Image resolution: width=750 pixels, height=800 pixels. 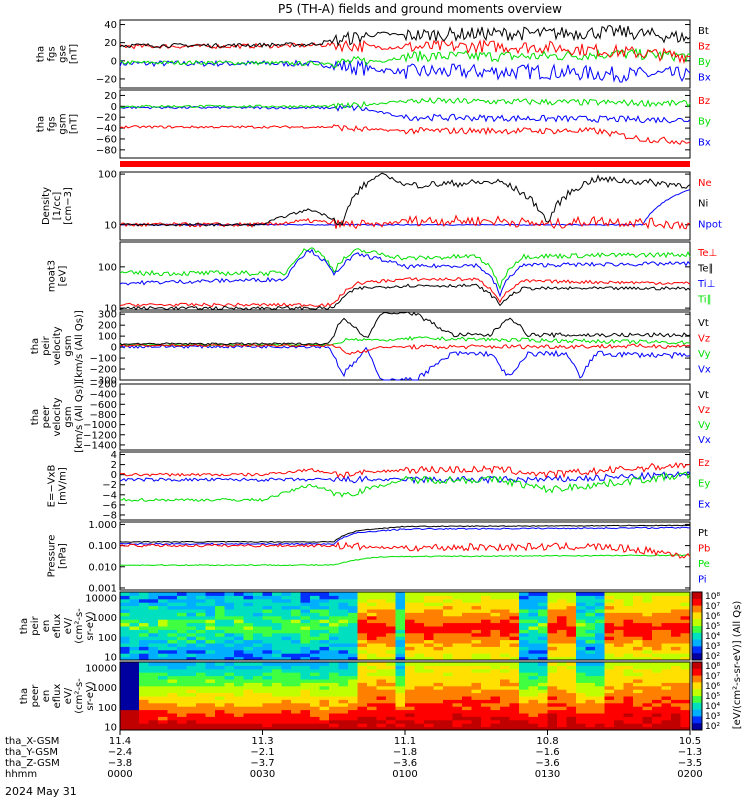 I want to click on panel-label-line: (cm²-s-, so click(x=79, y=626).